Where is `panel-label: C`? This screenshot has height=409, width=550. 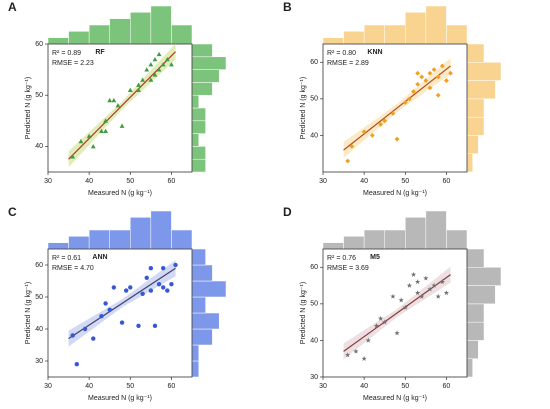
panel-label: C is located at coordinates (12, 212).